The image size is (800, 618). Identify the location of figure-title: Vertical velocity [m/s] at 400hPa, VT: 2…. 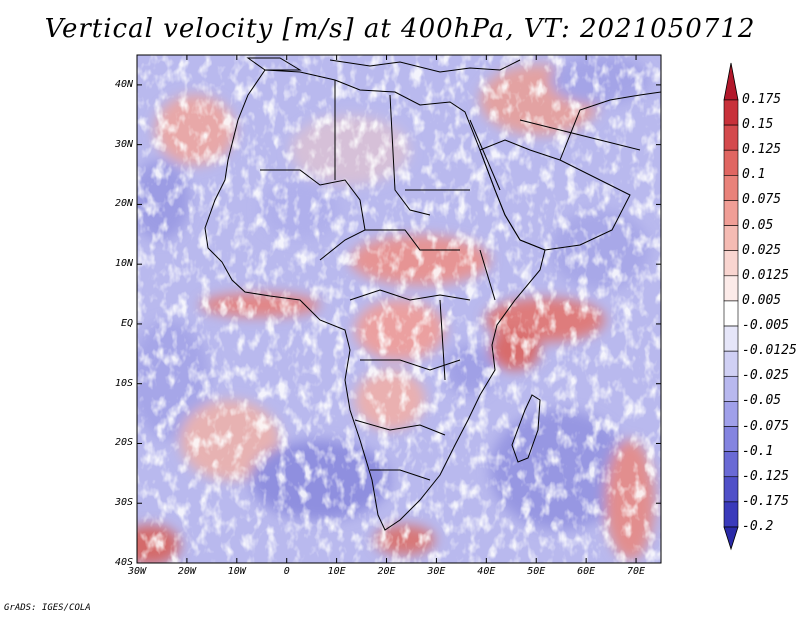
(400, 29).